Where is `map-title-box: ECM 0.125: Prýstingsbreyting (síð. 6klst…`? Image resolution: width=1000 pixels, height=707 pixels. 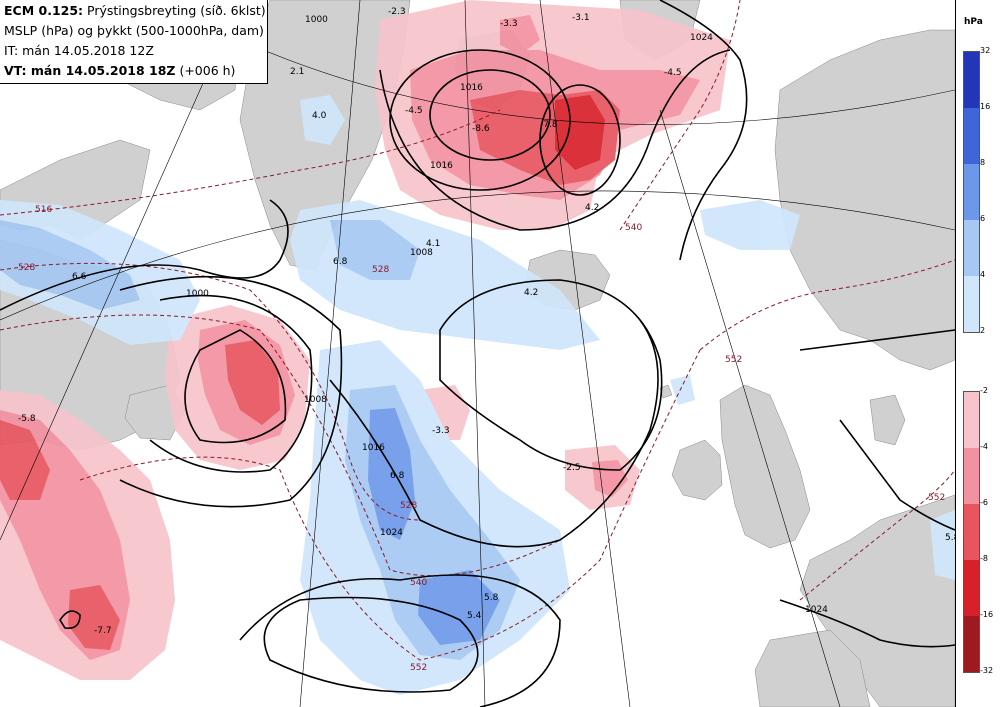
map-title-box: ECM 0.125: Prýstingsbreyting (síð. 6klst… is located at coordinates (134, 42).